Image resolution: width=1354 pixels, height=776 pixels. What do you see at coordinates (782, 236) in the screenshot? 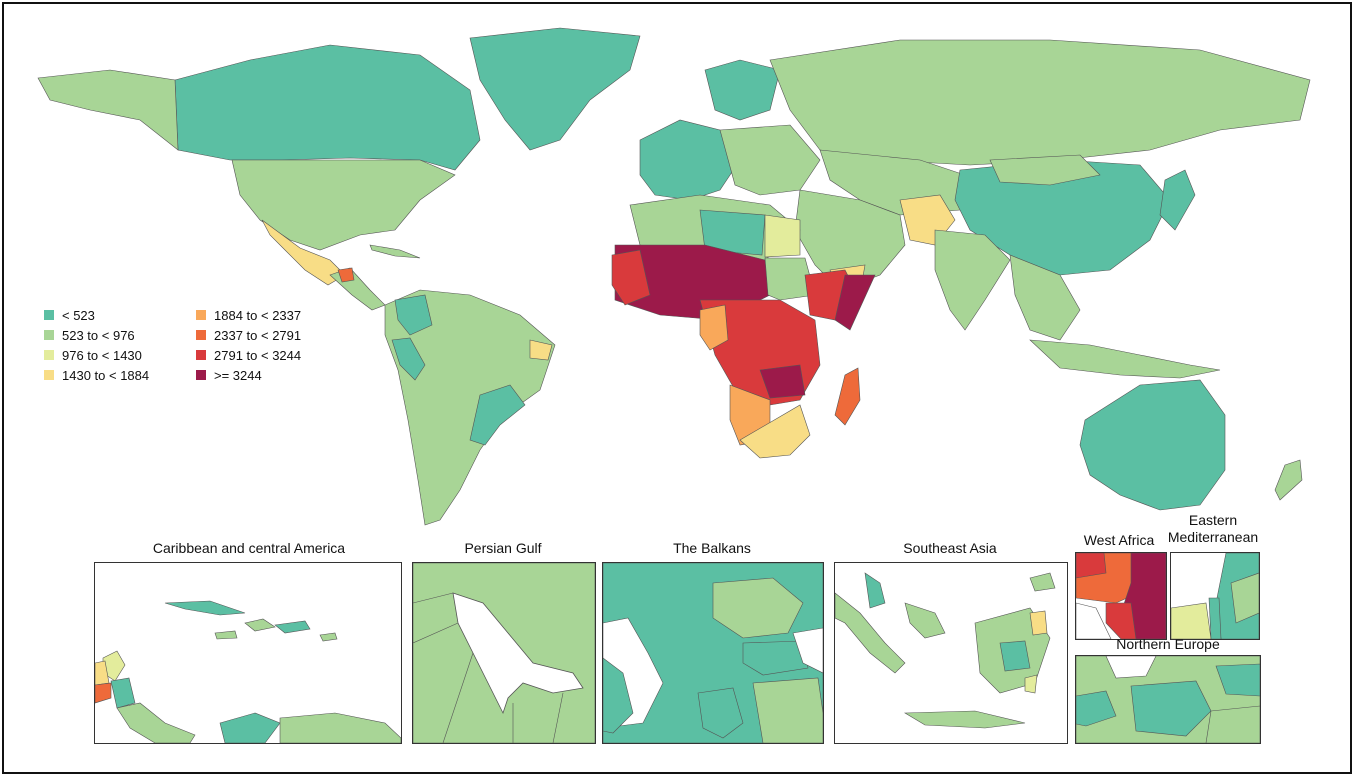
I see `region-egypt` at bounding box center [782, 236].